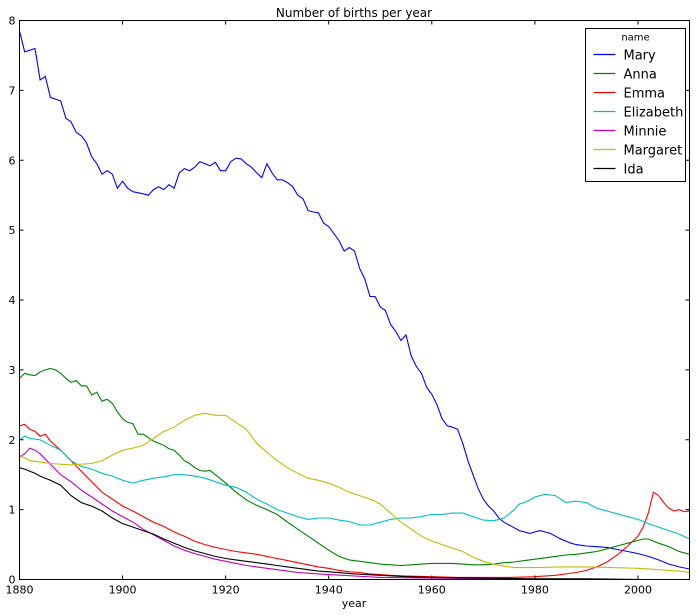 This screenshot has width=696, height=616. I want to click on y-tick-label: 8, so click(12, 21).